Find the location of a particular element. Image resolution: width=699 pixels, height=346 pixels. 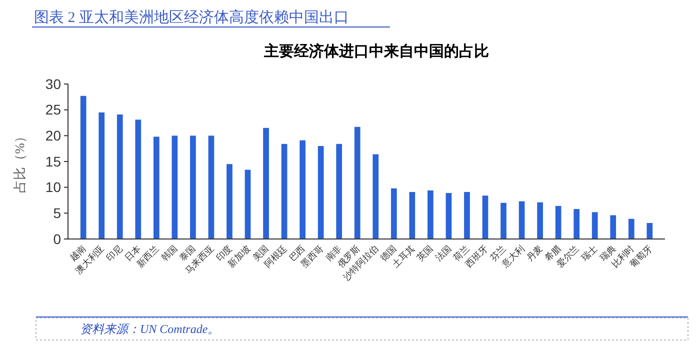

chart-title: 图表 2 亚太和美洲地区经济体高度依赖中国出口 is located at coordinates (191, 17).